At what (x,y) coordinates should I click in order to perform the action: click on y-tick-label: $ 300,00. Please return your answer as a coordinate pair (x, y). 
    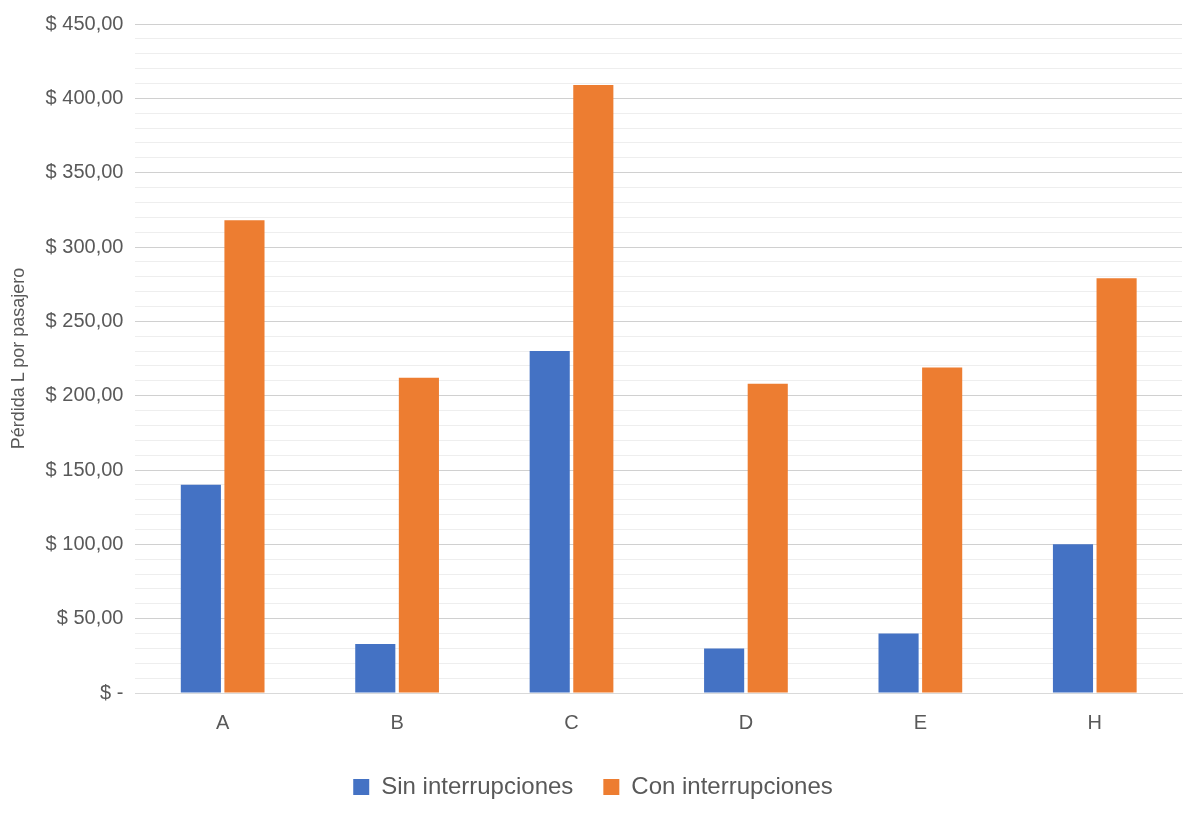
    Looking at the image, I should click on (84, 245).